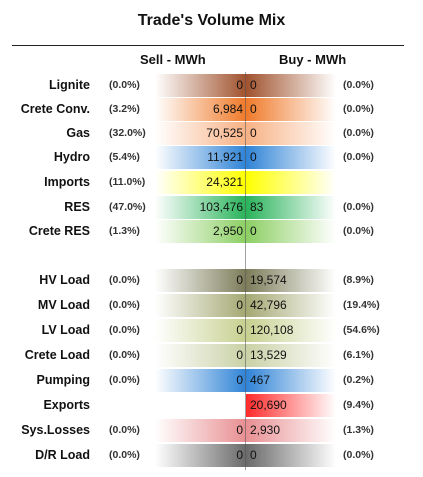 This screenshot has width=423, height=477. Describe the element at coordinates (358, 355) in the screenshot. I see `buy-percent: (6.1%)` at that location.